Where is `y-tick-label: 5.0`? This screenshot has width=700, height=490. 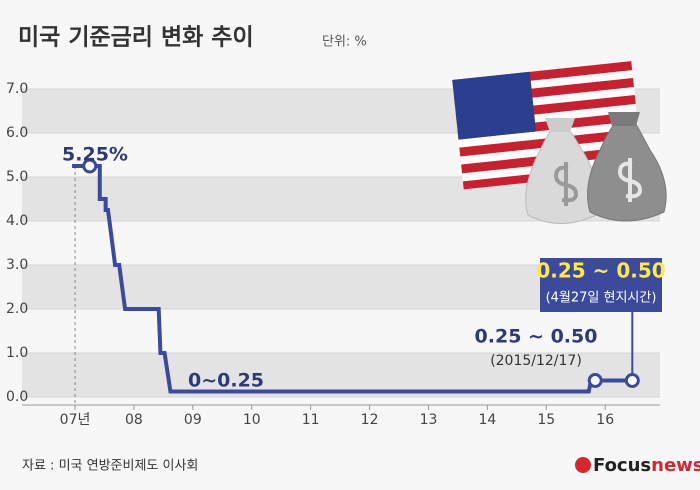
y-tick-label: 5.0 is located at coordinates (17, 177).